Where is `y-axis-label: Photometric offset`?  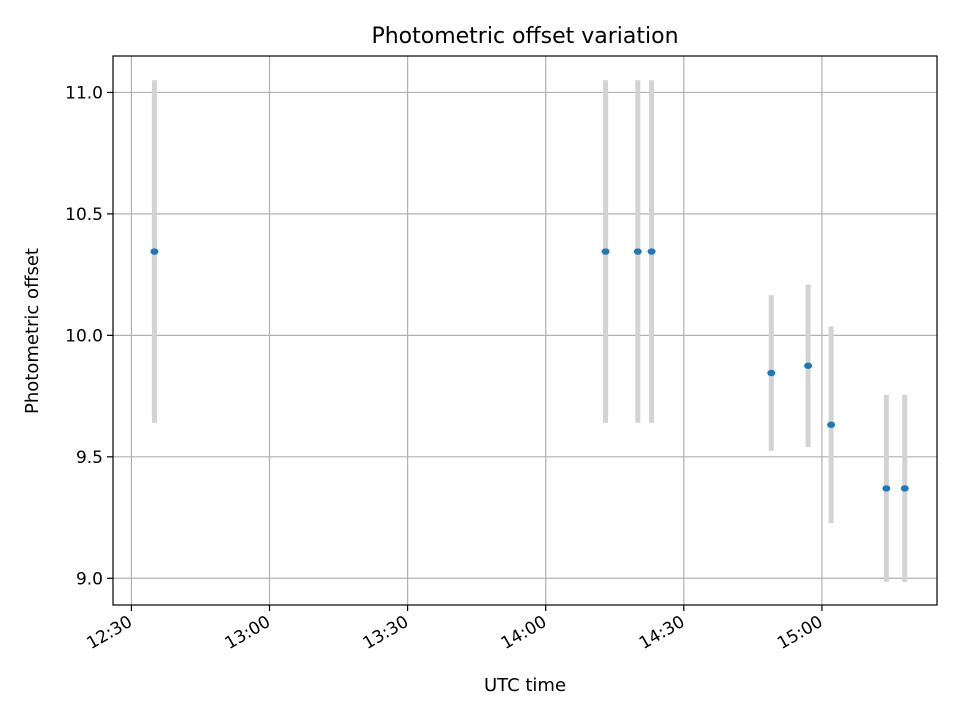 y-axis-label: Photometric offset is located at coordinates (32, 331).